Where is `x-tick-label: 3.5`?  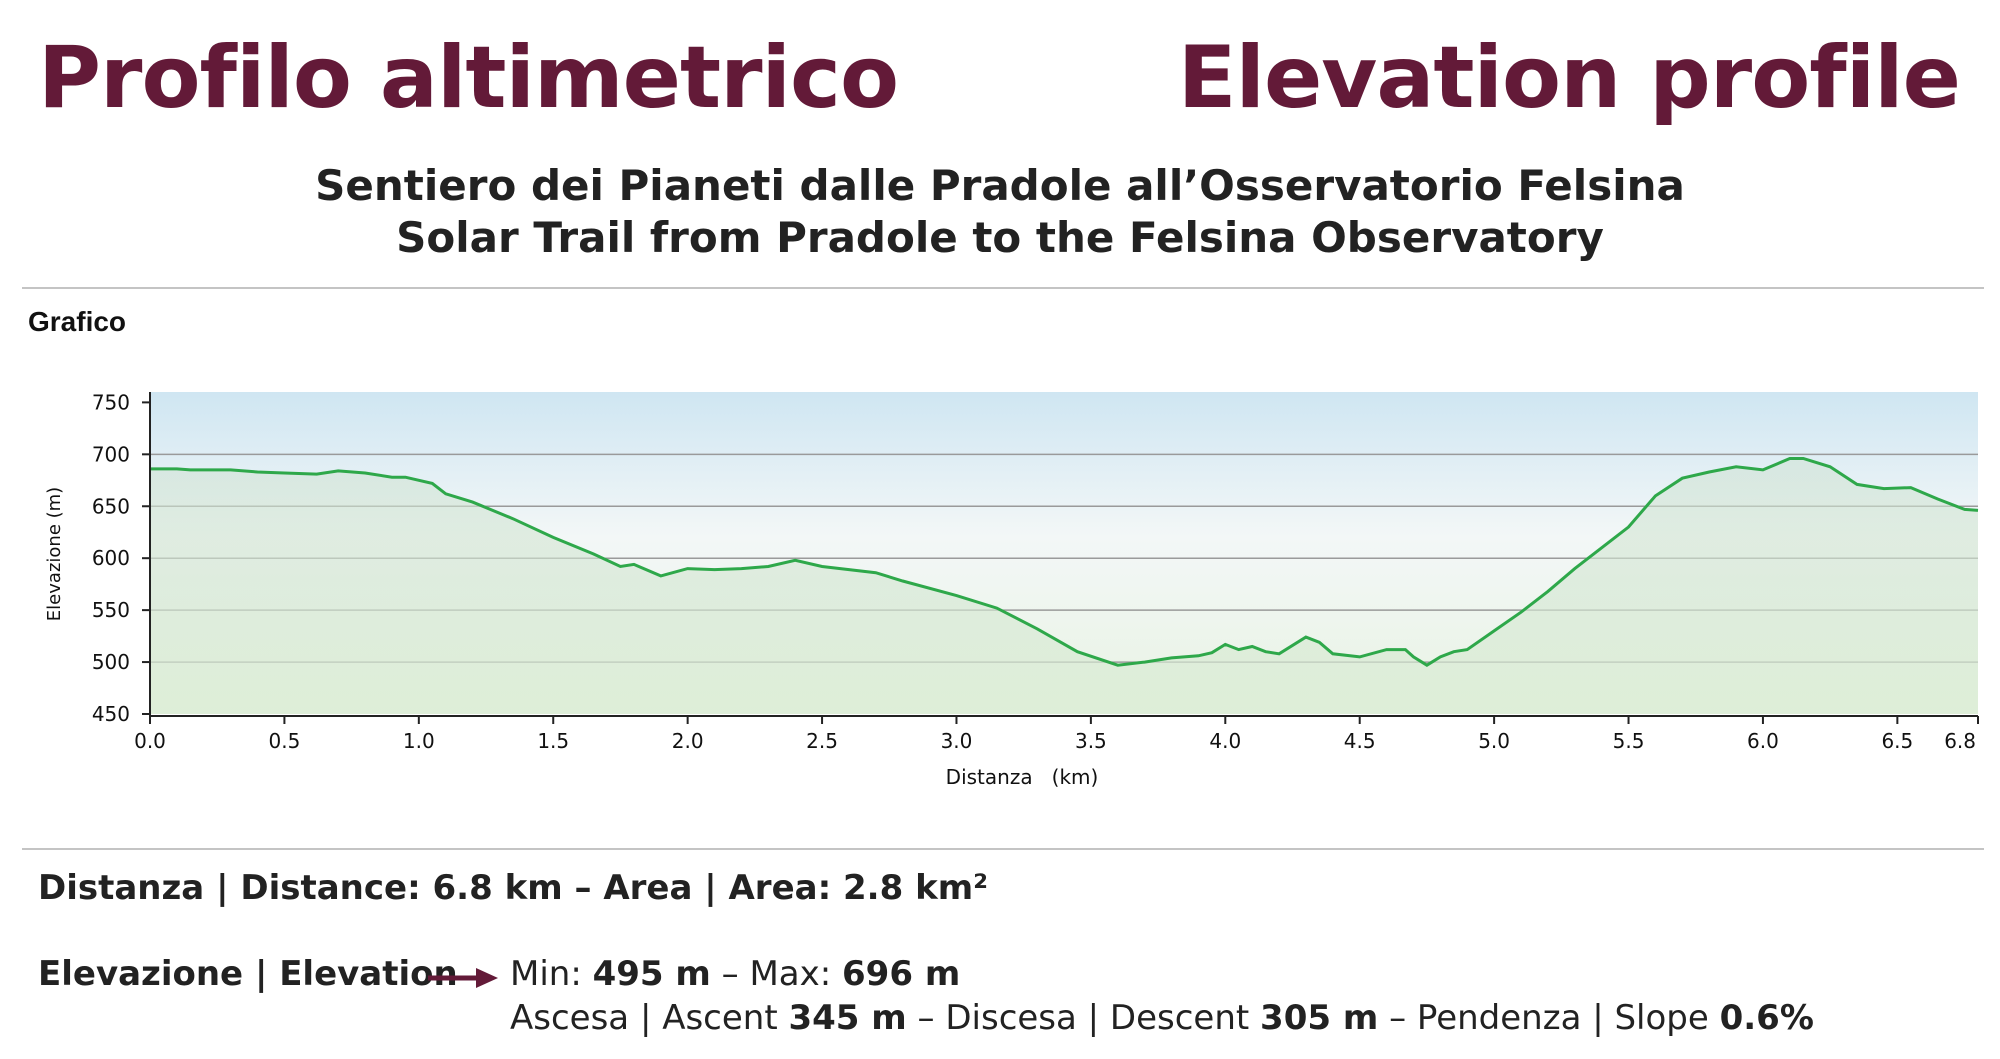
x-tick-label: 3.5 is located at coordinates (1091, 741).